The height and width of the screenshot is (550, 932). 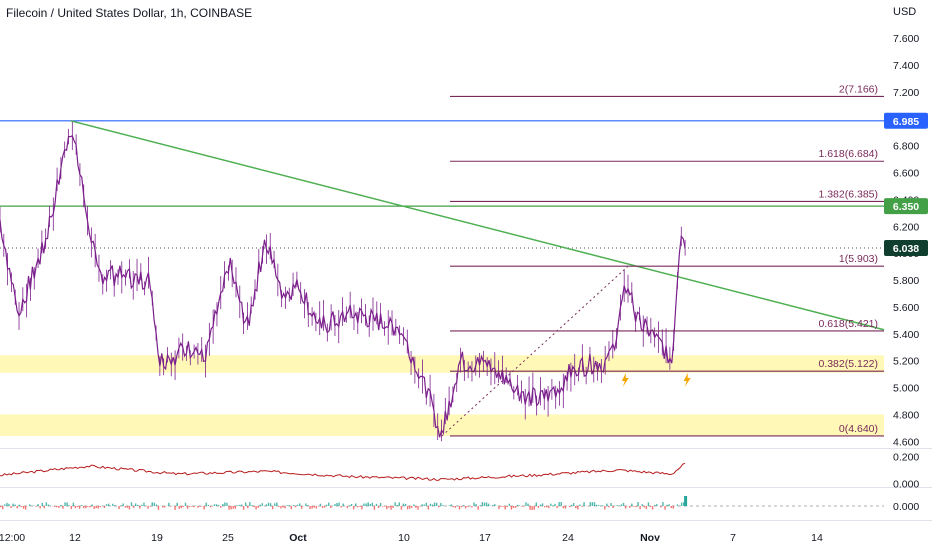 What do you see at coordinates (906, 93) in the screenshot?
I see `price-tick-label: 7.200` at bounding box center [906, 93].